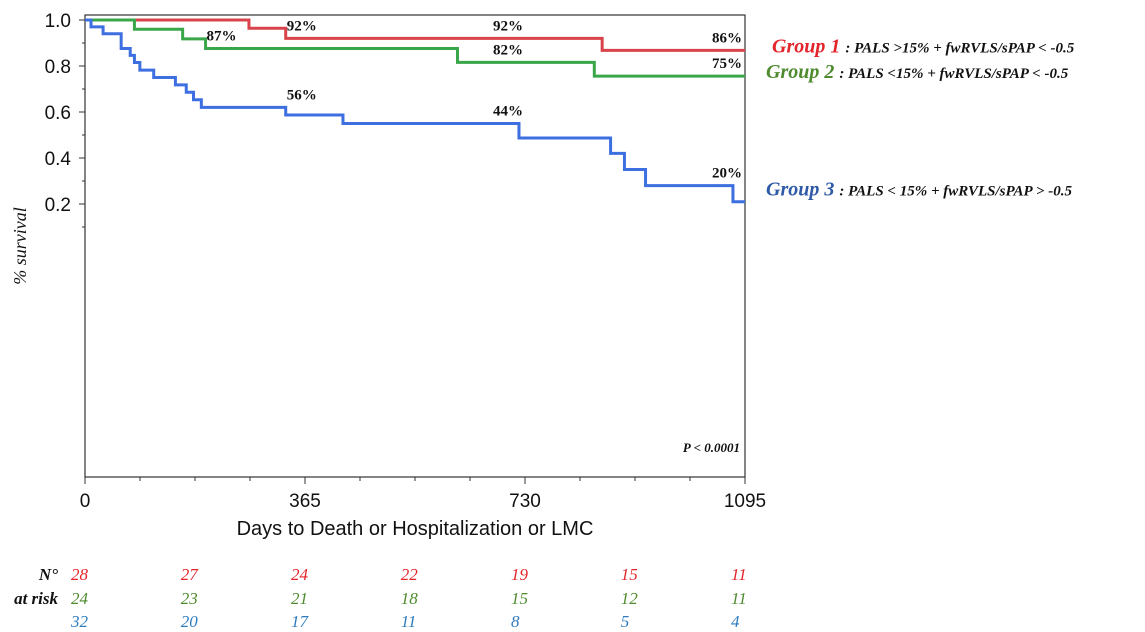  I want to click on y-axis-label: % survival, so click(20, 245).